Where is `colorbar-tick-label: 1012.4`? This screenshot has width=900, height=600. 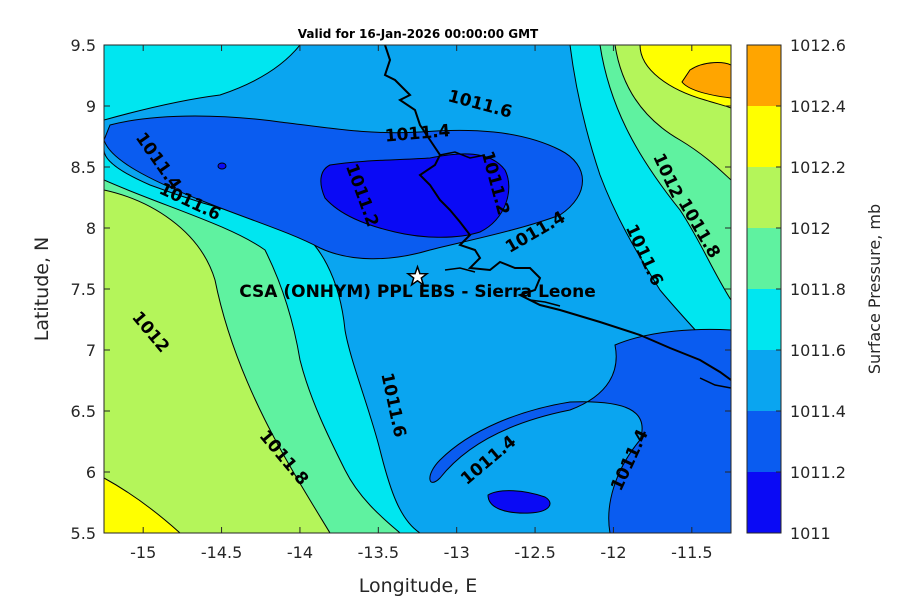
colorbar-tick-label: 1012.4 is located at coordinates (818, 106).